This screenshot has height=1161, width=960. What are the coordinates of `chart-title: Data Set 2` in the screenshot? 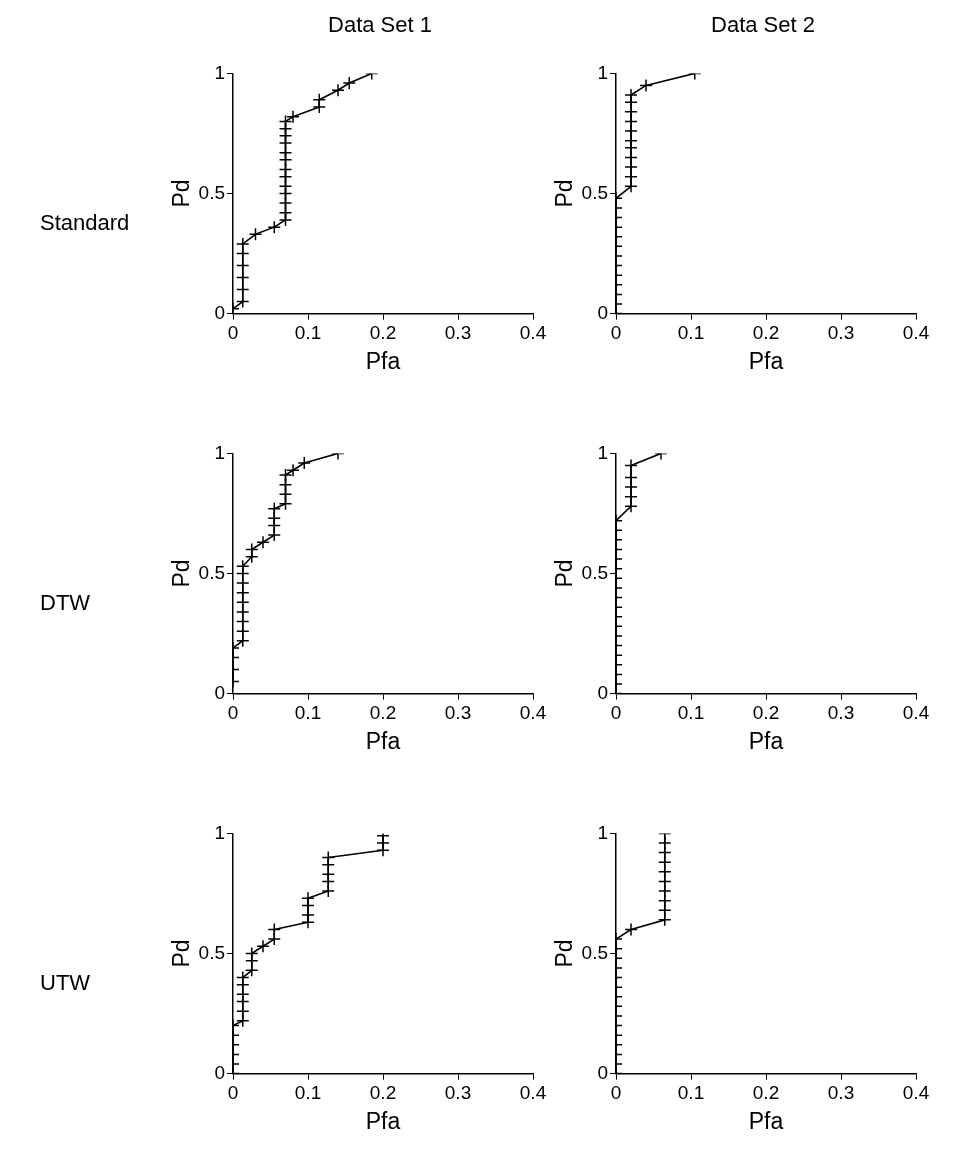 It's located at (763, 25).